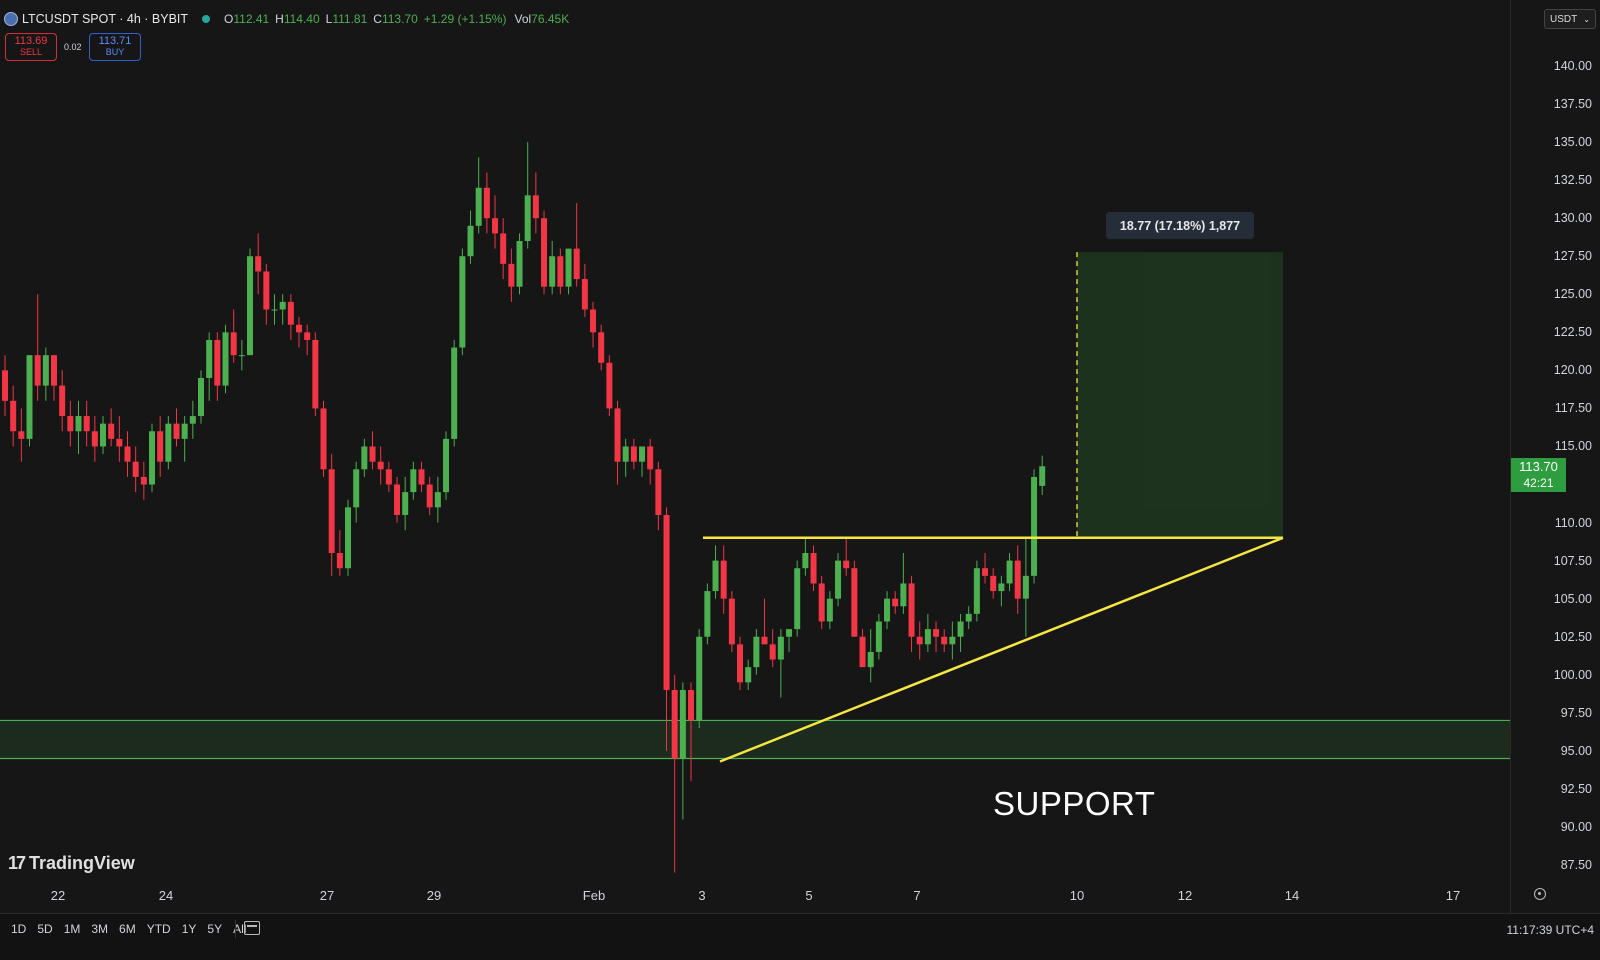 The width and height of the screenshot is (1600, 960). Describe the element at coordinates (550, 19) in the screenshot. I see `volume-value: 76.45K` at that location.